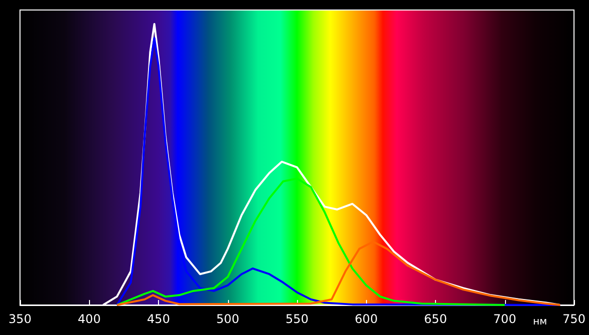 The height and width of the screenshot is (335, 589). What do you see at coordinates (366, 319) in the screenshot?
I see `x-tick-label: 600` at bounding box center [366, 319].